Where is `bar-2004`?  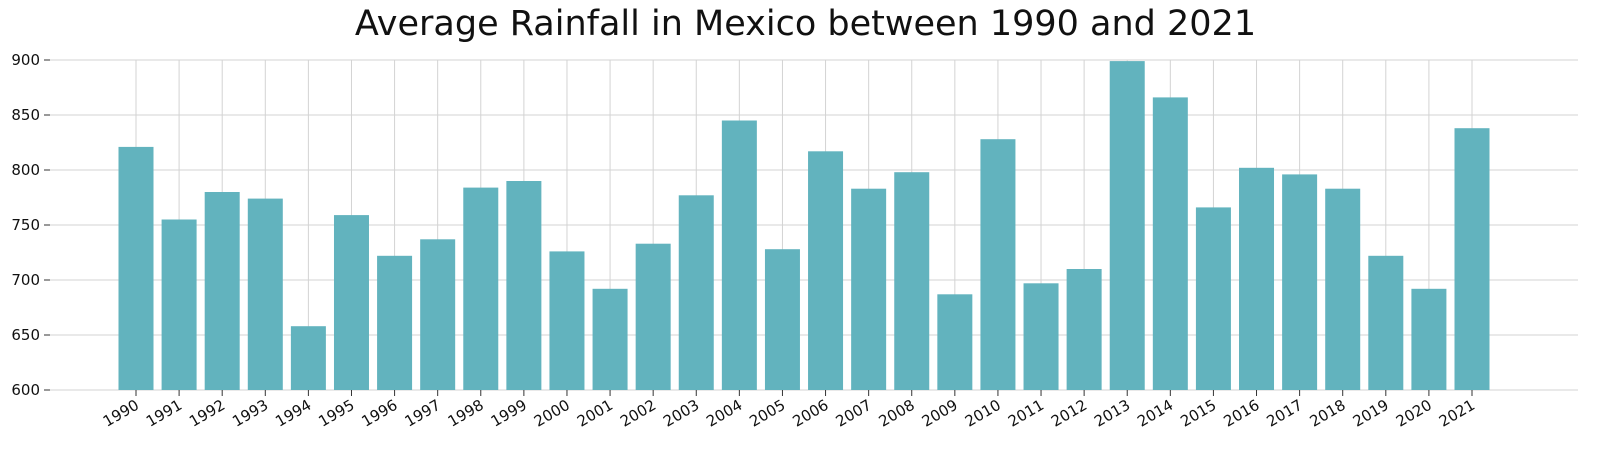 bar-2004 is located at coordinates (739, 255).